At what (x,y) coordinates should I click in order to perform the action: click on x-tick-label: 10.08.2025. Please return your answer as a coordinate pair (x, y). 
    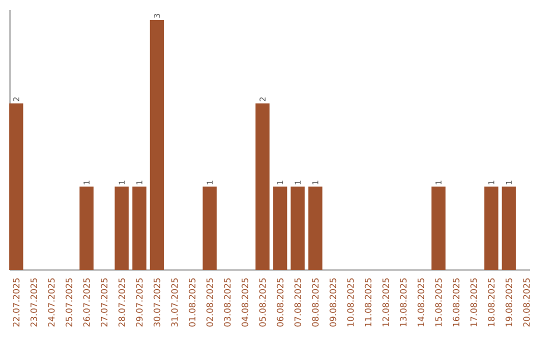
    Looking at the image, I should click on (350, 302).